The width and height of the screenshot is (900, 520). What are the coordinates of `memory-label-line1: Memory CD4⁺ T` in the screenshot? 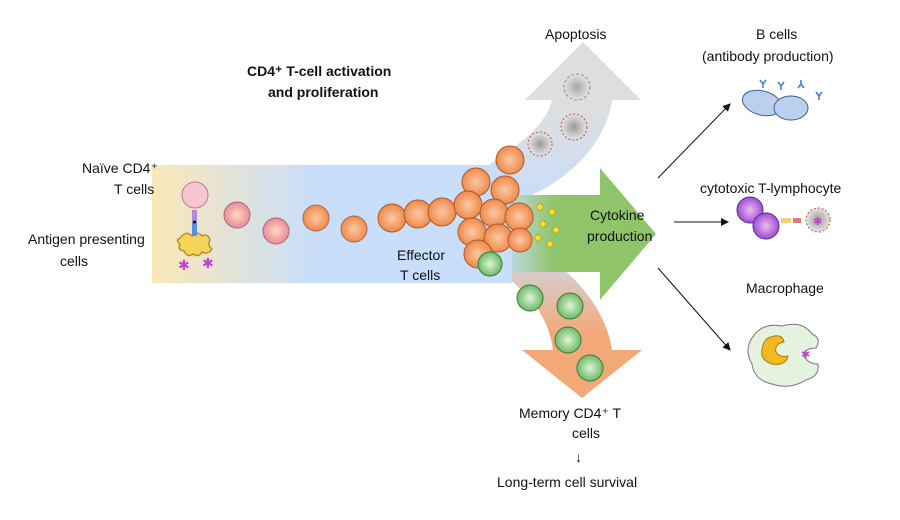 It's located at (570, 413).